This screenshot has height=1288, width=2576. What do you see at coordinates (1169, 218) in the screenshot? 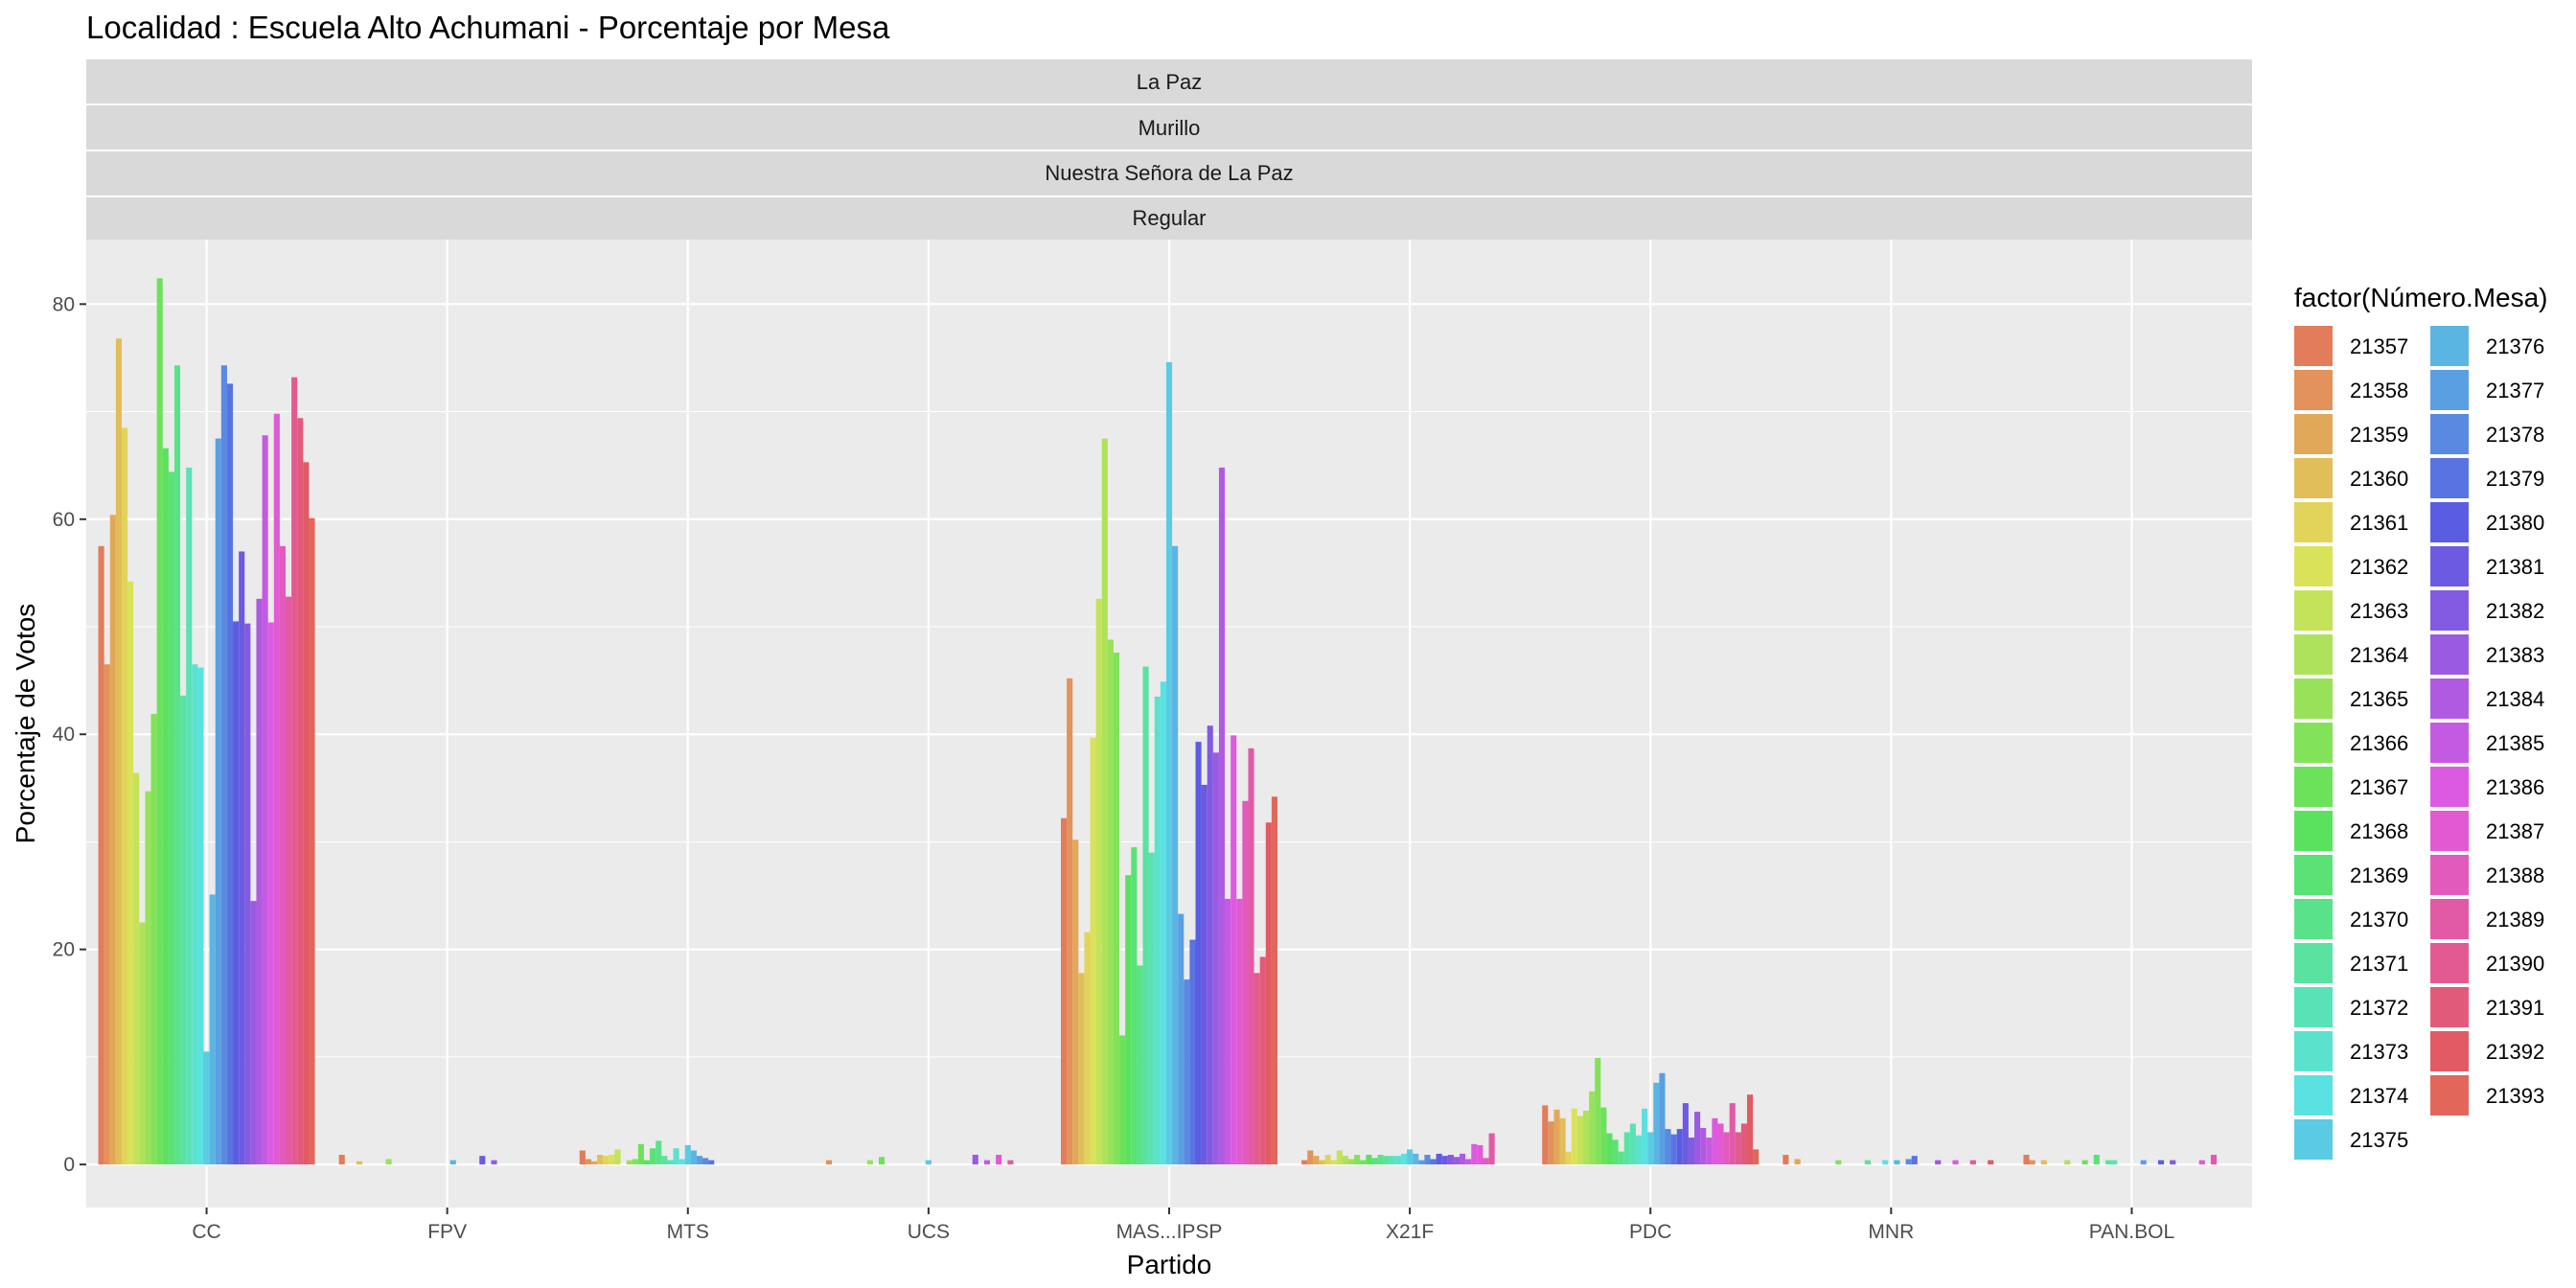
I see `strip-label-area: Regular` at bounding box center [1169, 218].